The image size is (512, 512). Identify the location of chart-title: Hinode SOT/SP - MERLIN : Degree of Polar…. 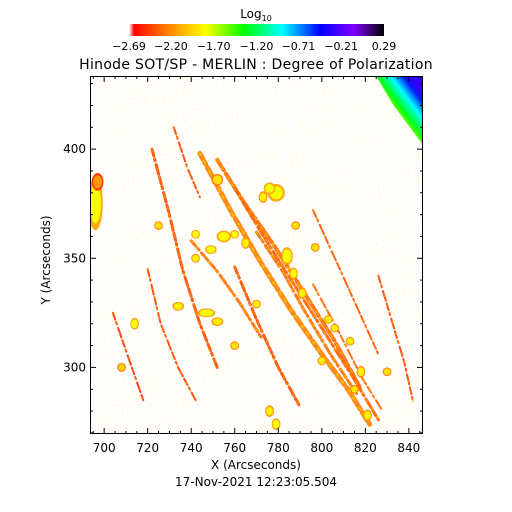
(256, 65).